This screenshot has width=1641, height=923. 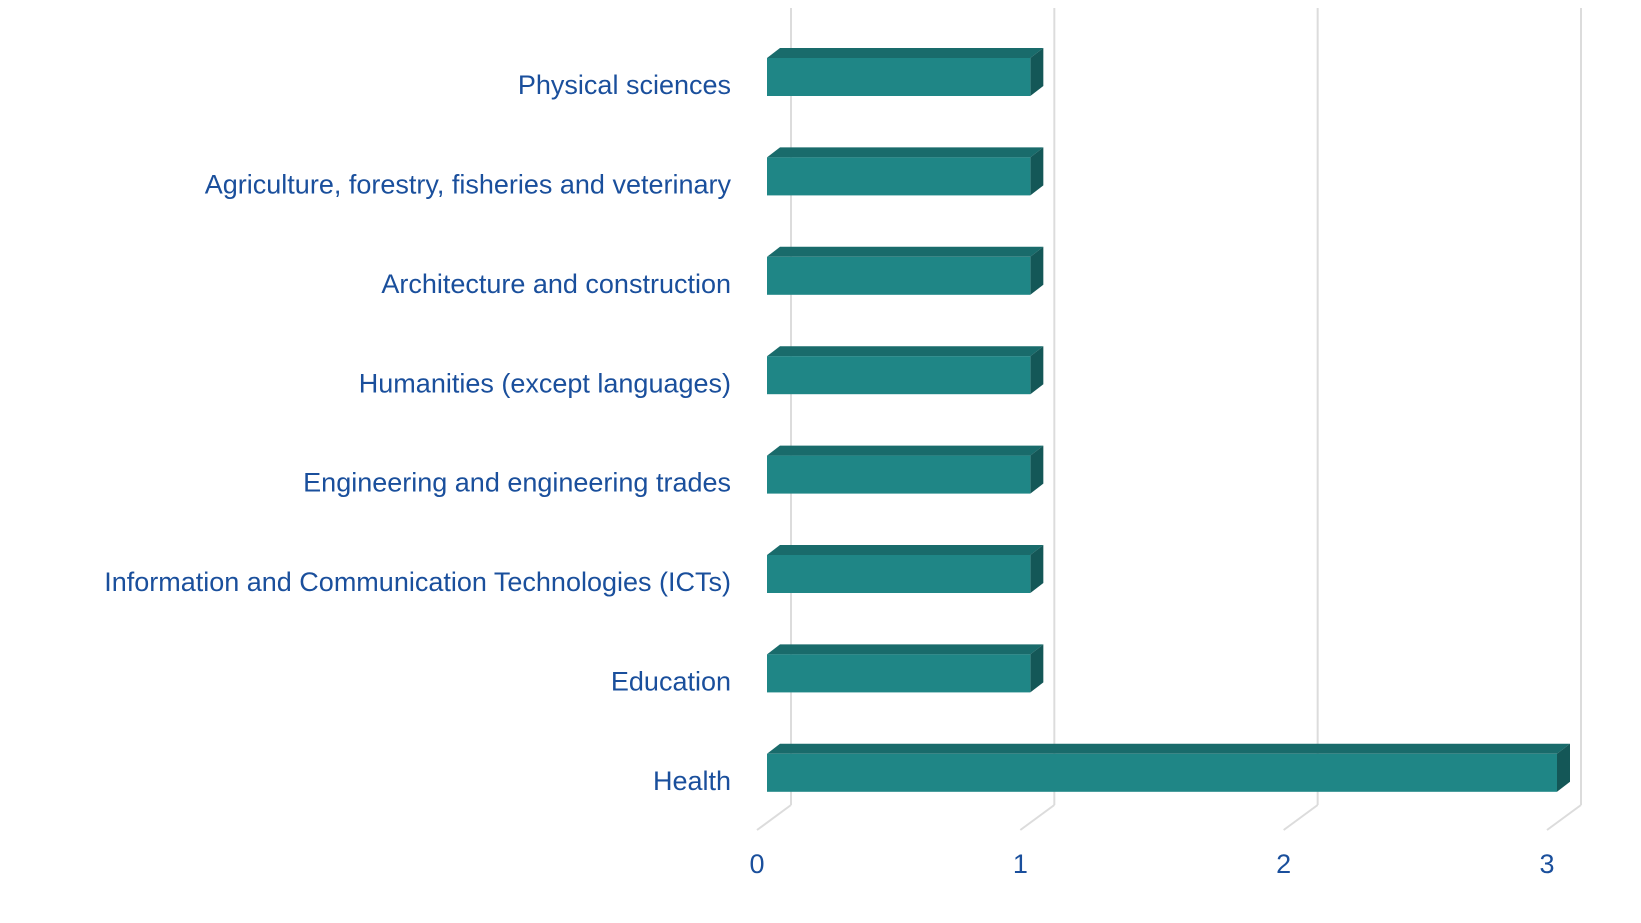 What do you see at coordinates (1283, 864) in the screenshot?
I see `x-tick-label: 2` at bounding box center [1283, 864].